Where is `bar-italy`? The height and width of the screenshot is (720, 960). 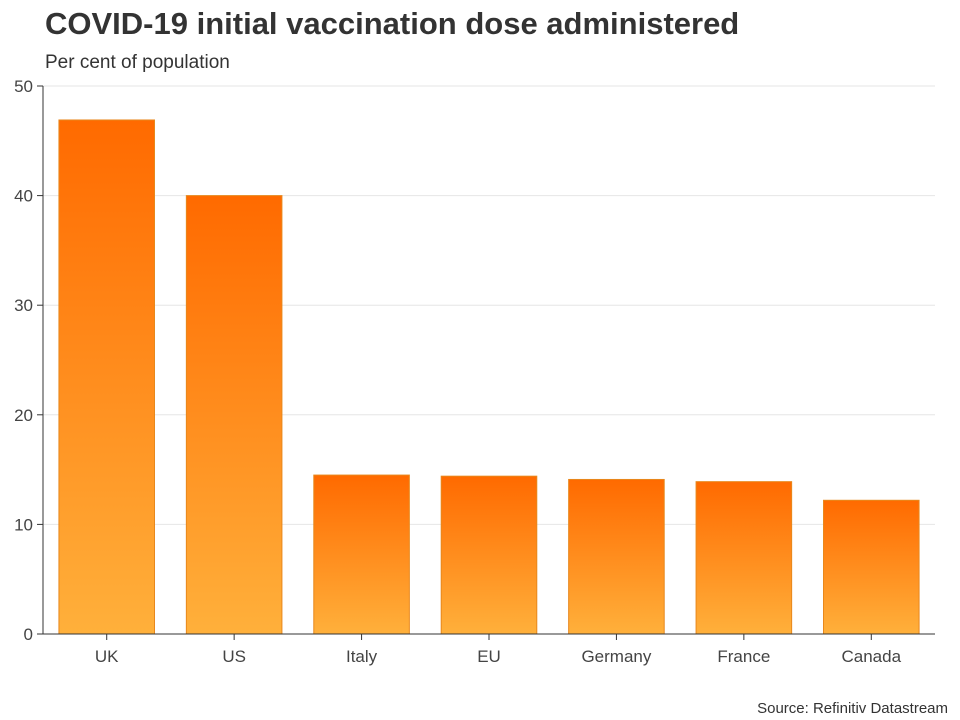
bar-italy is located at coordinates (361, 554).